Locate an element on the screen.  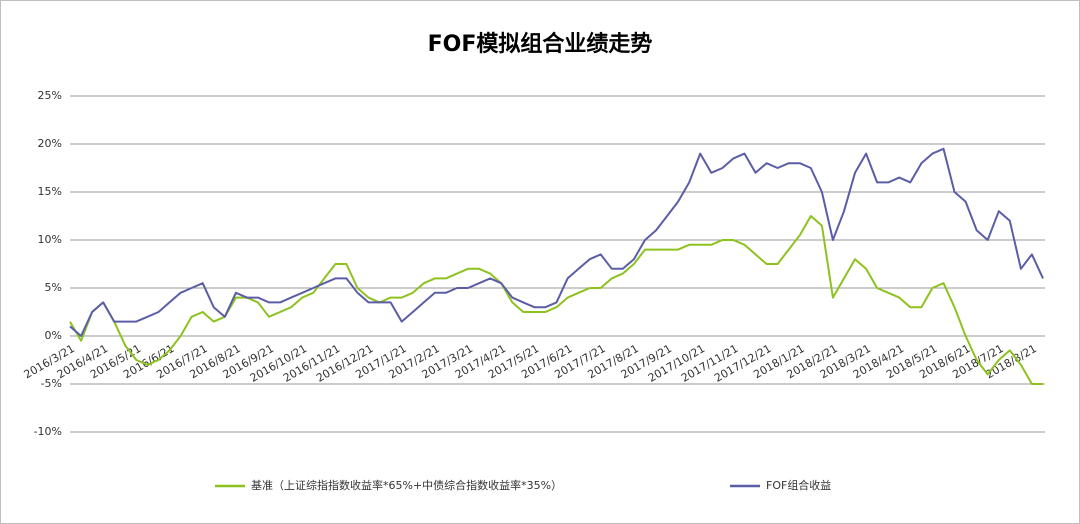
y-tick-label: 0% is located at coordinates (53, 335).